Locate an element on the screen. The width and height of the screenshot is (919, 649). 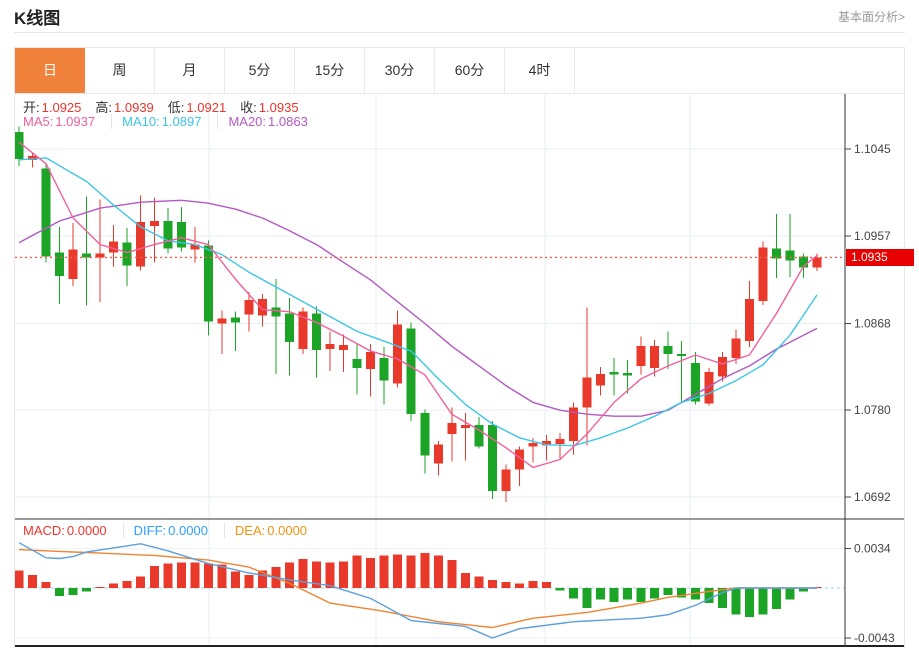
macd-info-2-value: 0.0000 is located at coordinates (287, 530).